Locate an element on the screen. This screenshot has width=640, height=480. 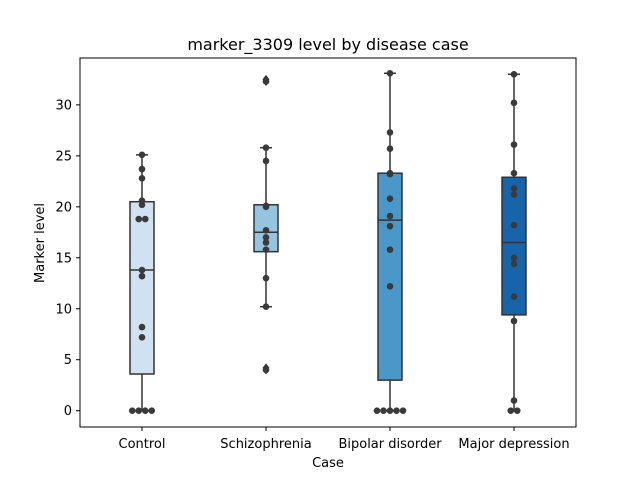
x-tick-label: Major depression is located at coordinates (513, 444).